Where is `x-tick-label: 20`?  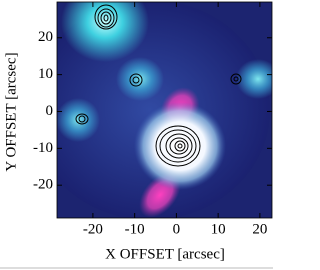
x-tick-label: 20 is located at coordinates (259, 229).